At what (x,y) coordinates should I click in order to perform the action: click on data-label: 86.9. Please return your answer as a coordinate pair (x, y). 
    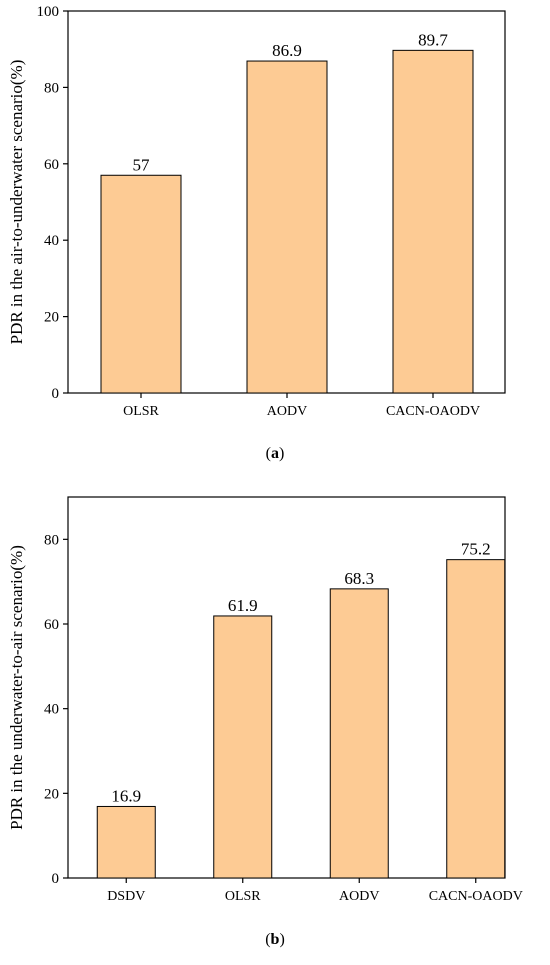
    Looking at the image, I should click on (287, 50).